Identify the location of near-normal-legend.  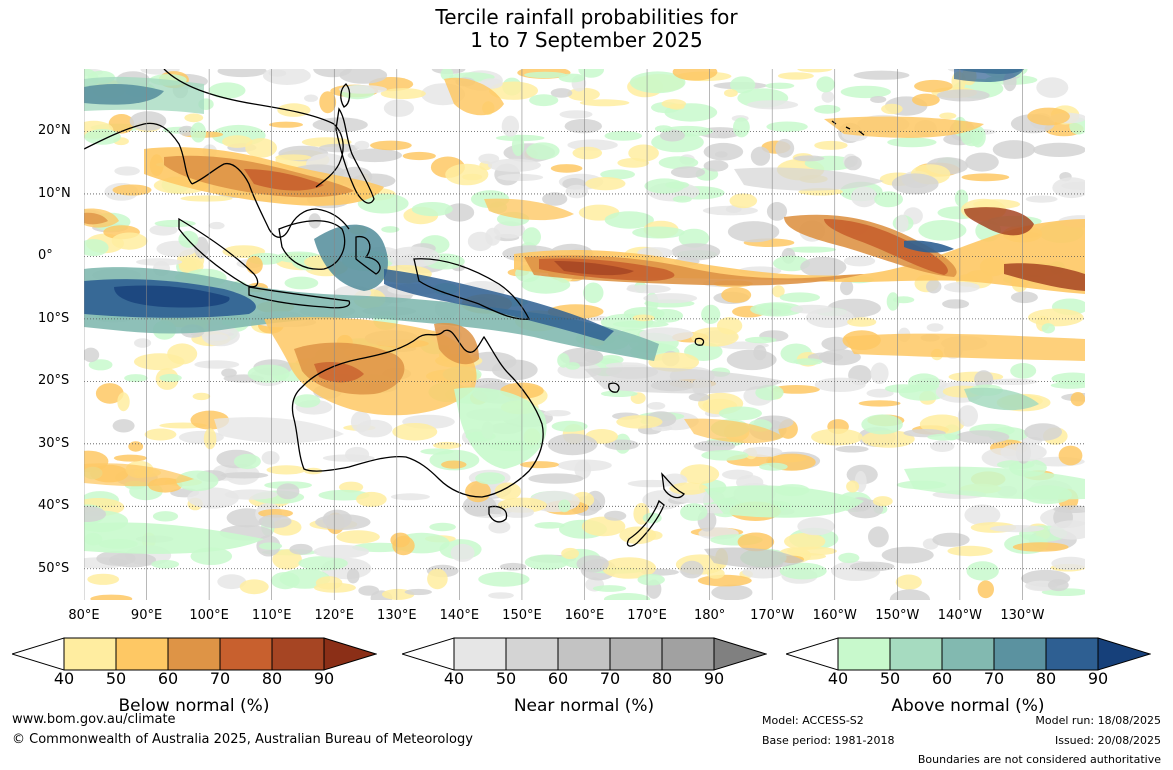
(584, 656).